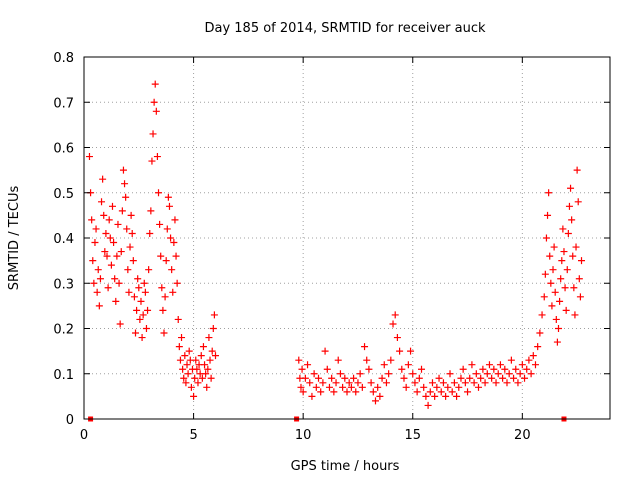 Image resolution: width=640 pixels, height=480 pixels. Describe the element at coordinates (63, 58) in the screenshot. I see `y-tick-label: 0.8` at that location.